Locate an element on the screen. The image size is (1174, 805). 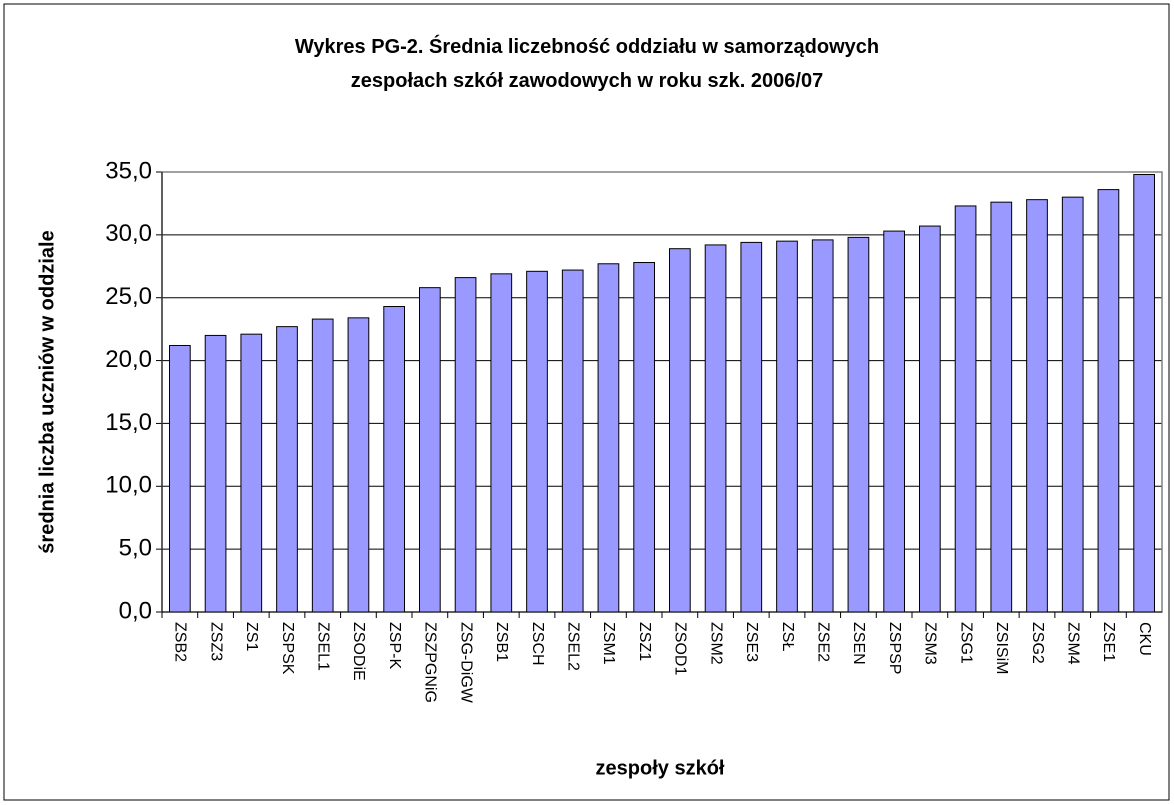
x-tick-label: ZSPSK is located at coordinates (287, 648).